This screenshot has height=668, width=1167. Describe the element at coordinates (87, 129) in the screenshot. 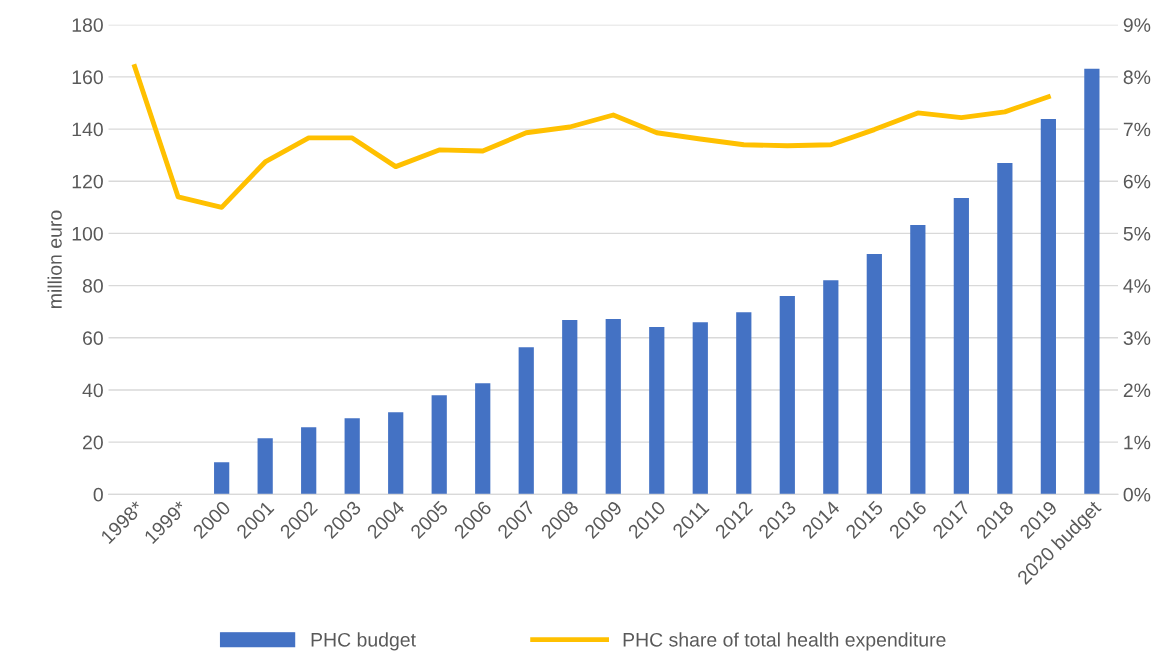

I see `y-tick-label: 140` at that location.